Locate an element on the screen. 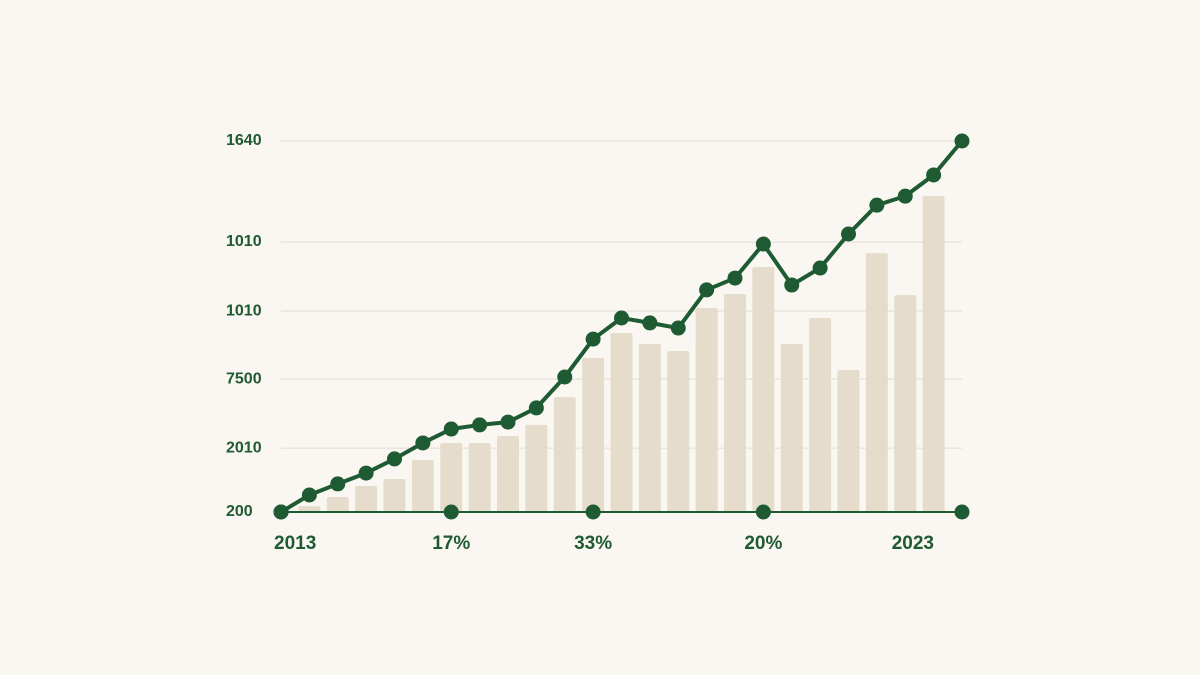 The height and width of the screenshot is (675, 1200). x-tick-label: 33% is located at coordinates (593, 543).